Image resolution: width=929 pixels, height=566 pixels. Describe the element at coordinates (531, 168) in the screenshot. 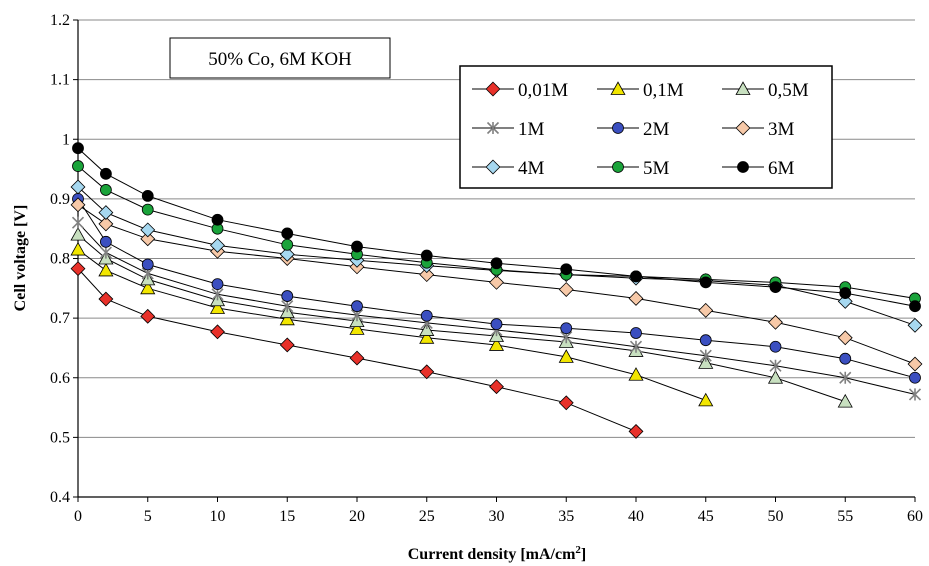

I see `legend-label: 4M` at that location.